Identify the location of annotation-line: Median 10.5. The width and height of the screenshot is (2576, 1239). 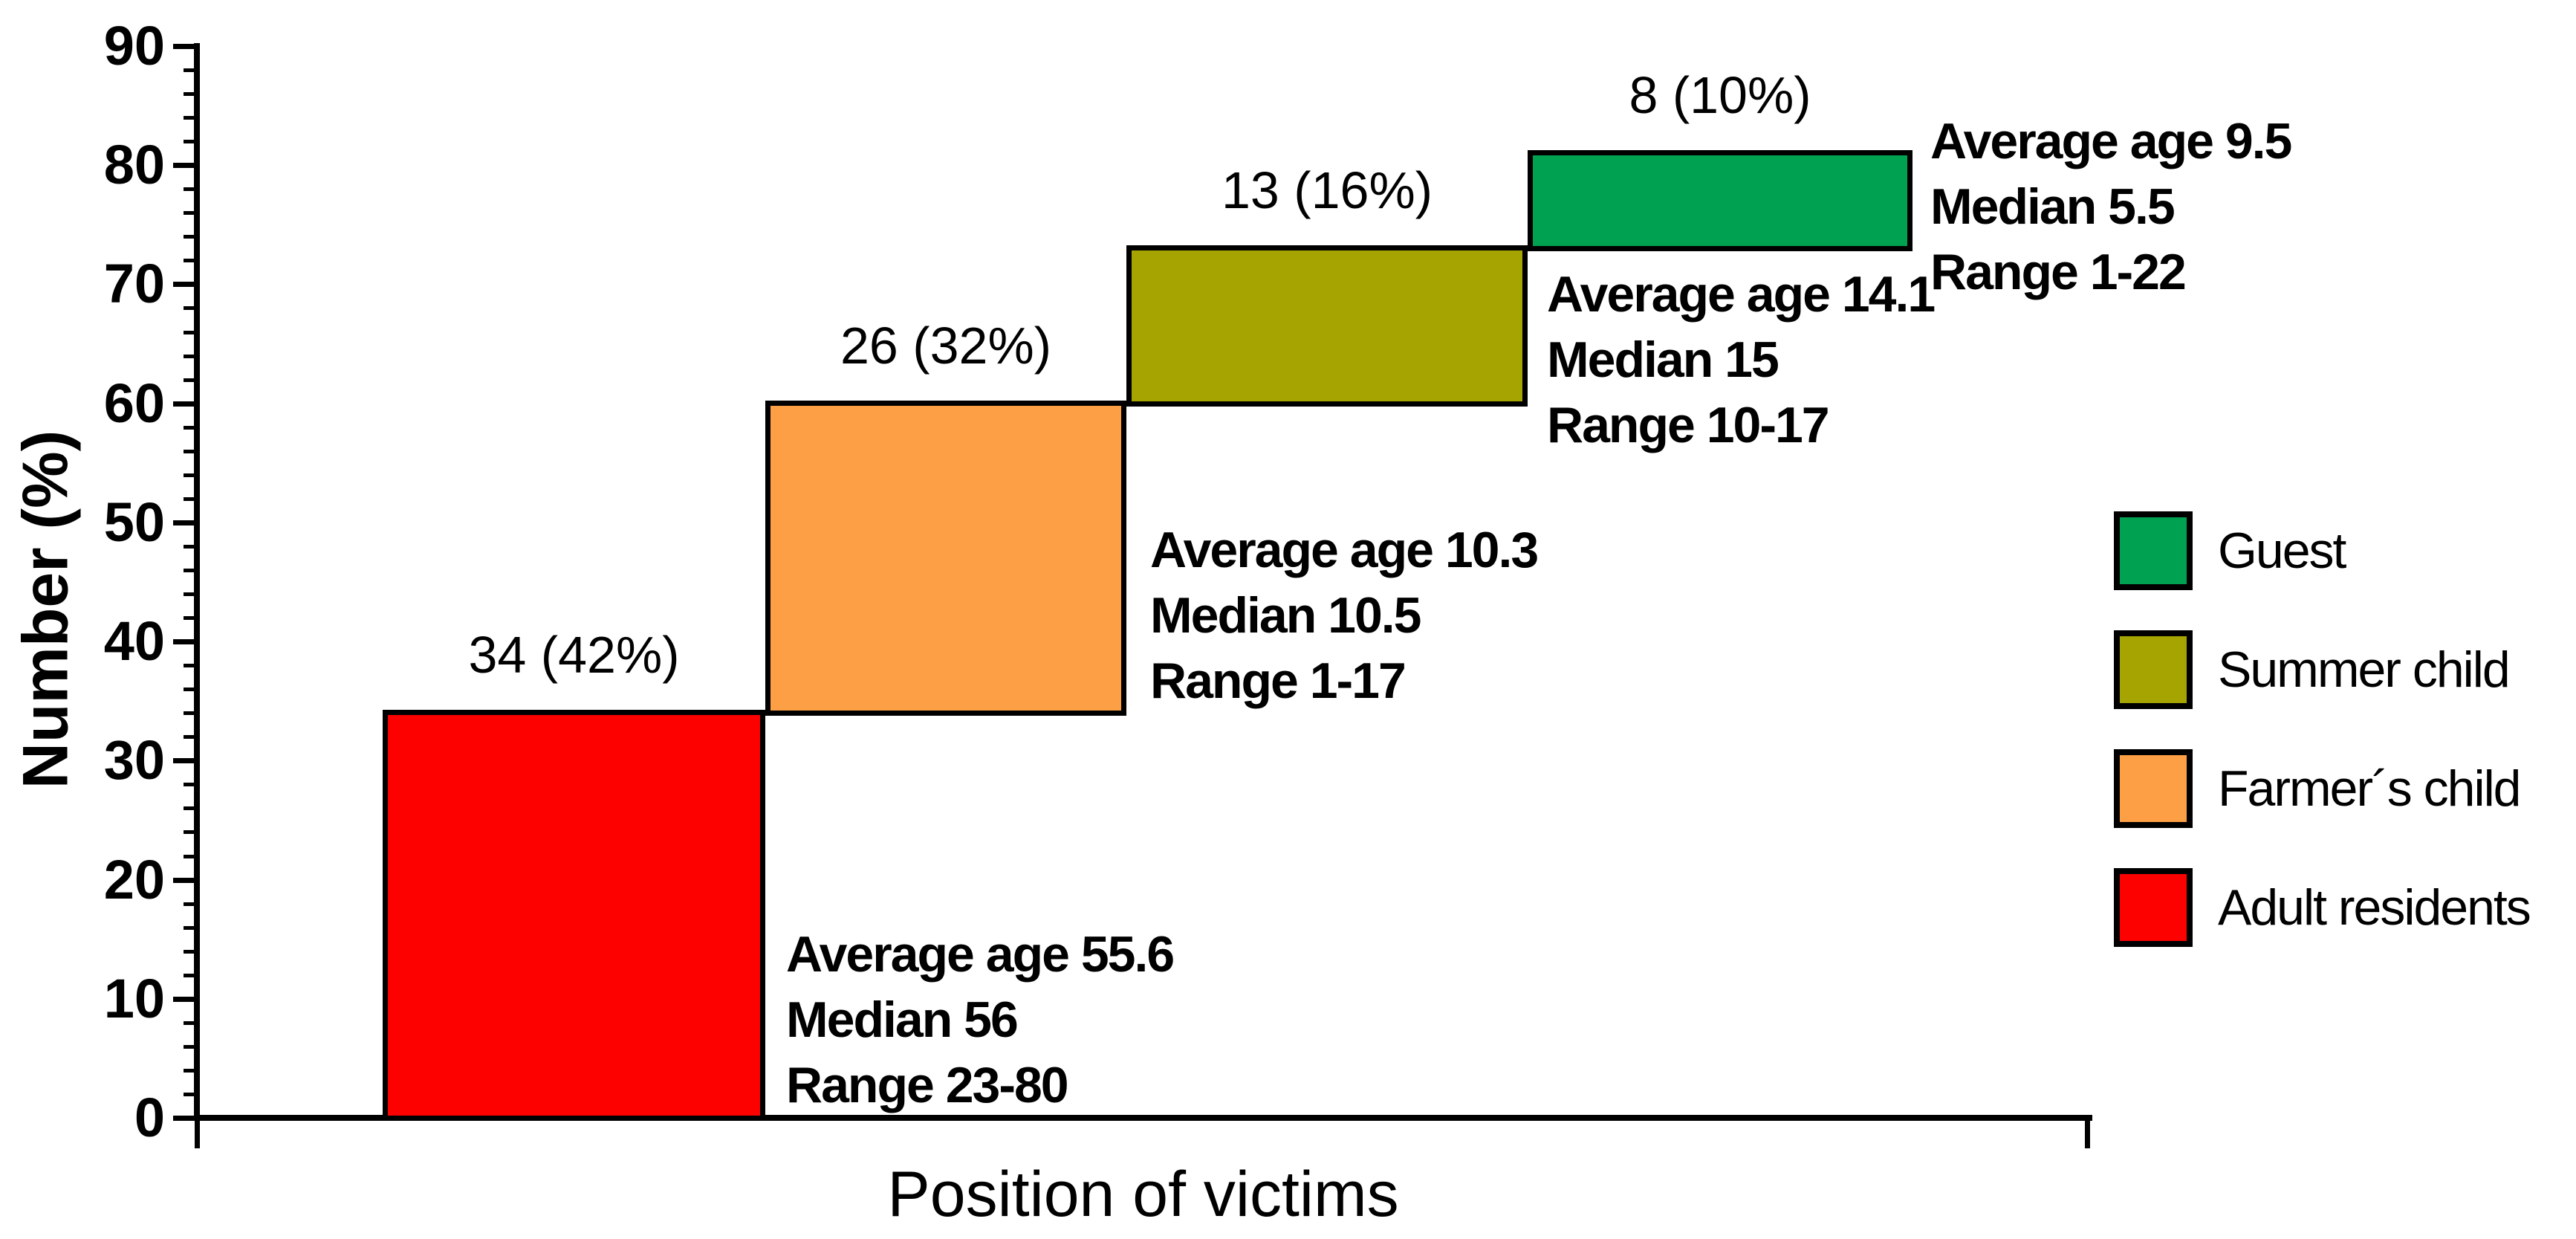
(1286, 615).